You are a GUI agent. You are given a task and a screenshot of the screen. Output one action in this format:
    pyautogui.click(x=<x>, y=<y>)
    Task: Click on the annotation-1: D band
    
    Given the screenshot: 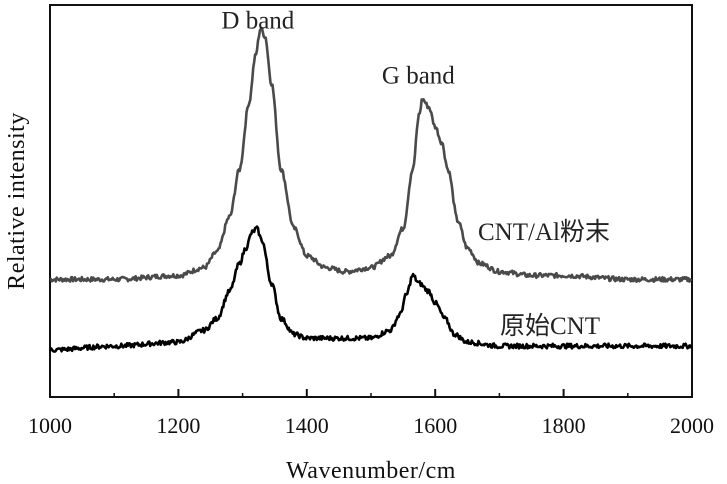 What is the action you would take?
    pyautogui.click(x=257, y=20)
    